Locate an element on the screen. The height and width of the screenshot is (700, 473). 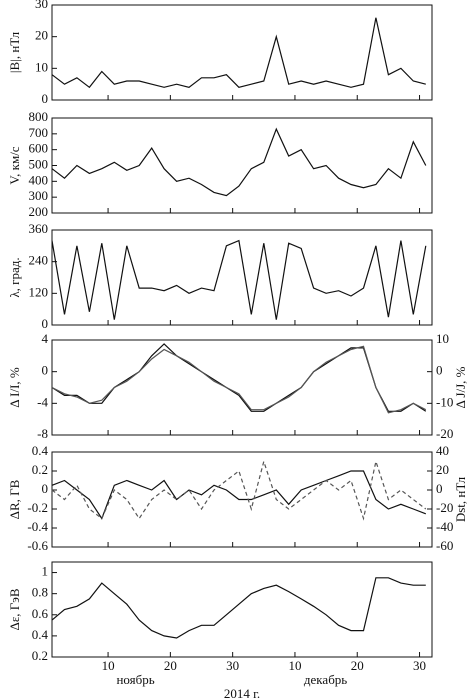
y2-tick-label: 40 is located at coordinates (442, 450).